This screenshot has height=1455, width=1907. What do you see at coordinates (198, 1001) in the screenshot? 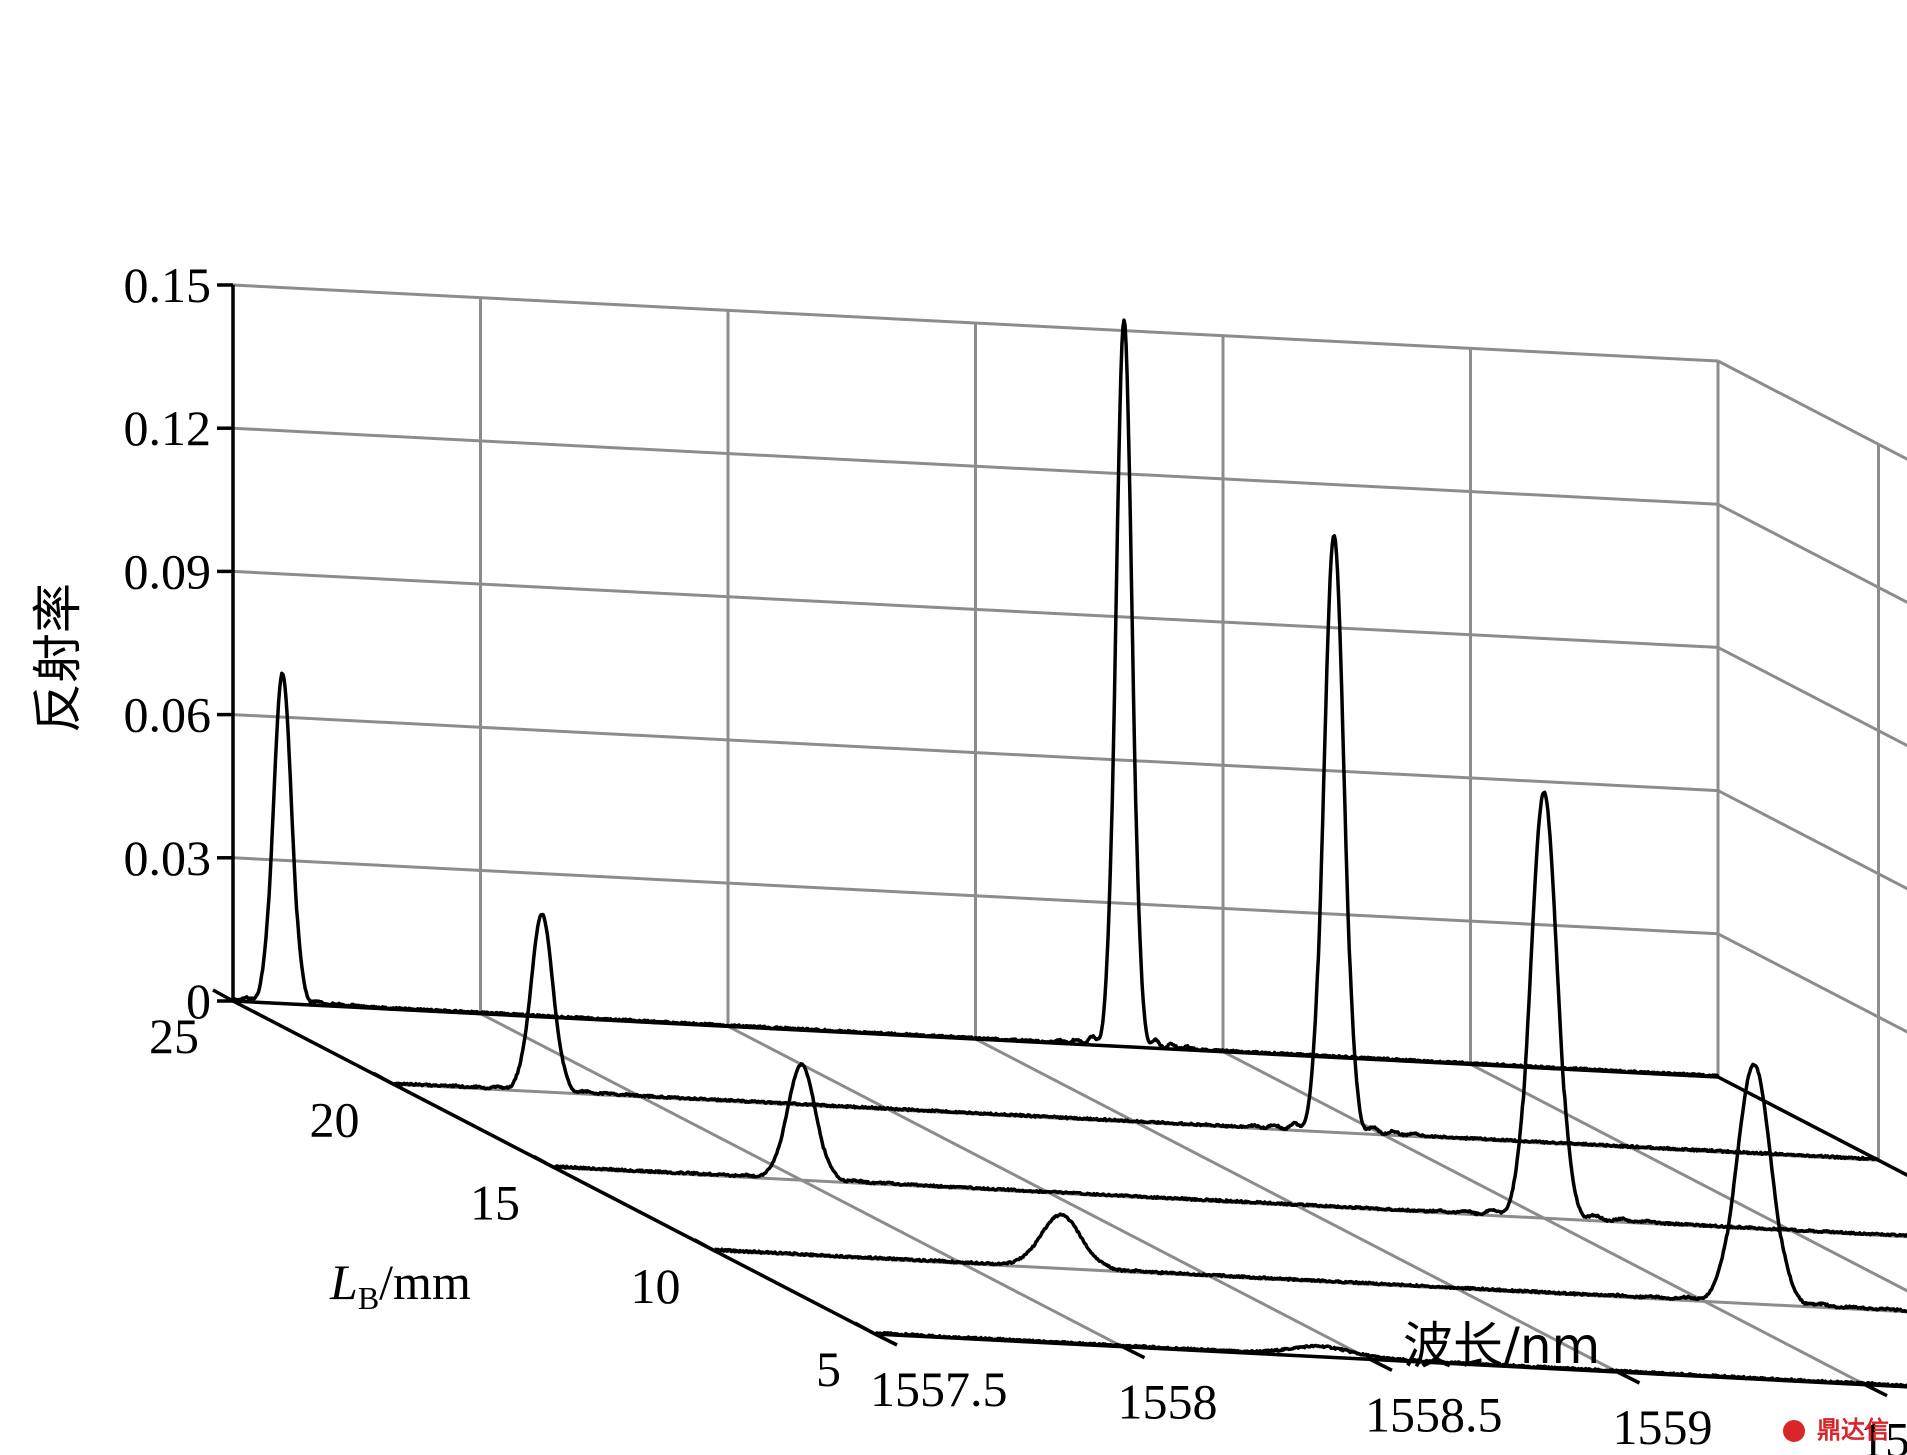
I see `y-tick-label: 0` at bounding box center [198, 1001].